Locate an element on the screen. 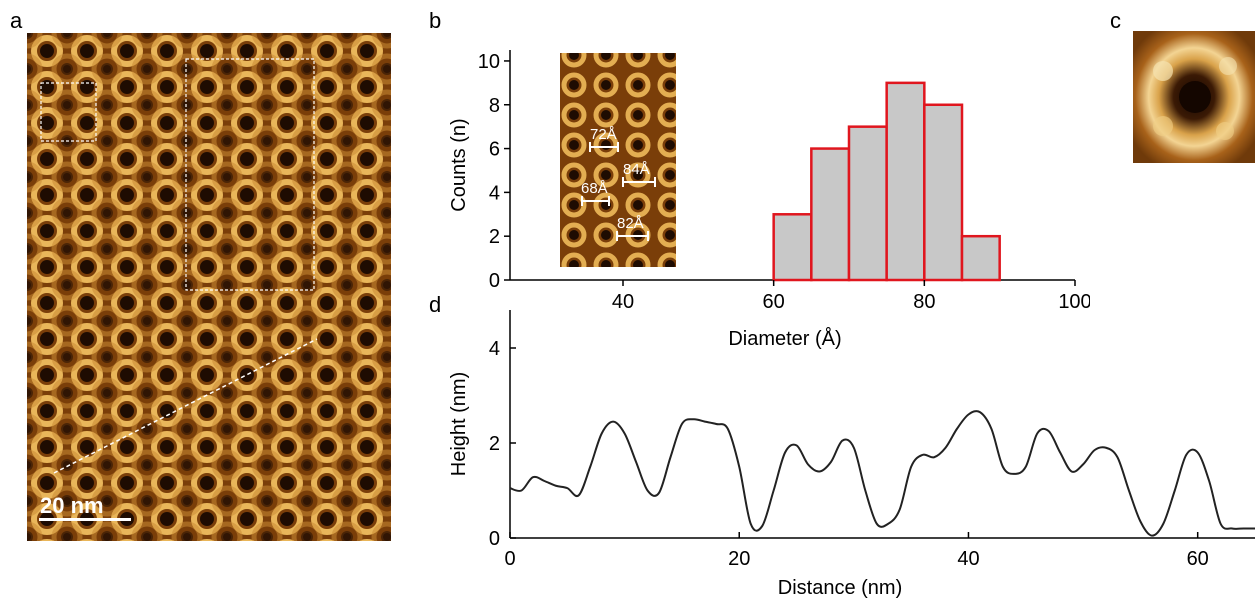  y-tick-label-d: 2 is located at coordinates (494, 444).